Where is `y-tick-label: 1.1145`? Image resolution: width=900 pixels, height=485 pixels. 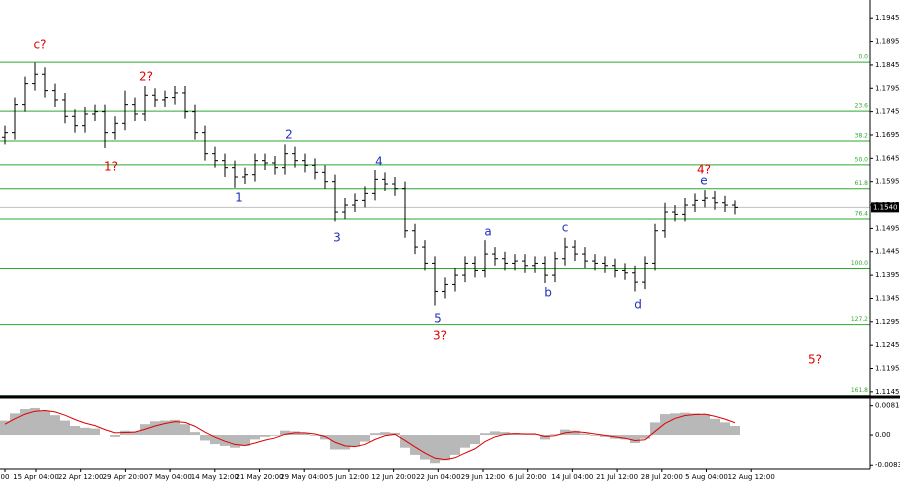
y-tick-label: 1.1145 is located at coordinates (887, 392).